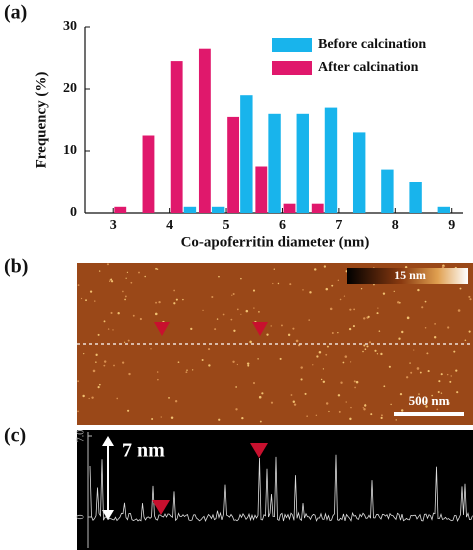 The image size is (473, 550). I want to click on arrowhead, so click(108, 515).